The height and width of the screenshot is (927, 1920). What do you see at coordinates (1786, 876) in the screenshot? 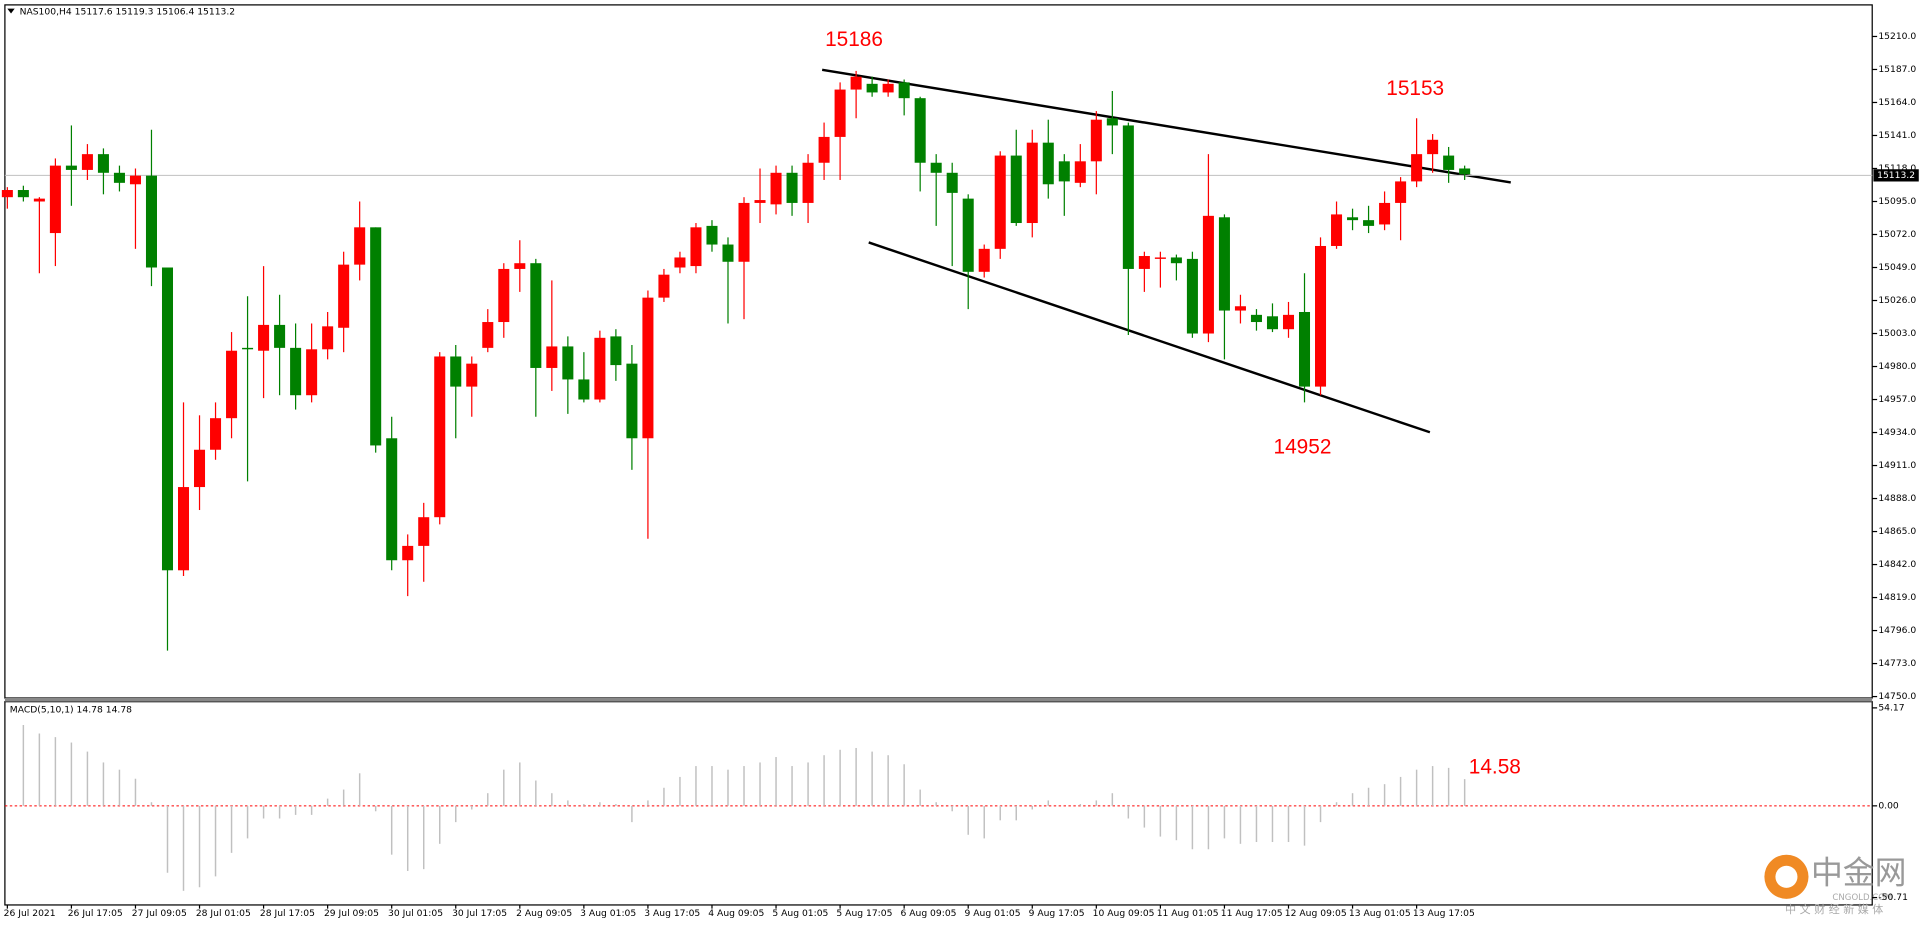
I see `logo-inner` at bounding box center [1786, 876].